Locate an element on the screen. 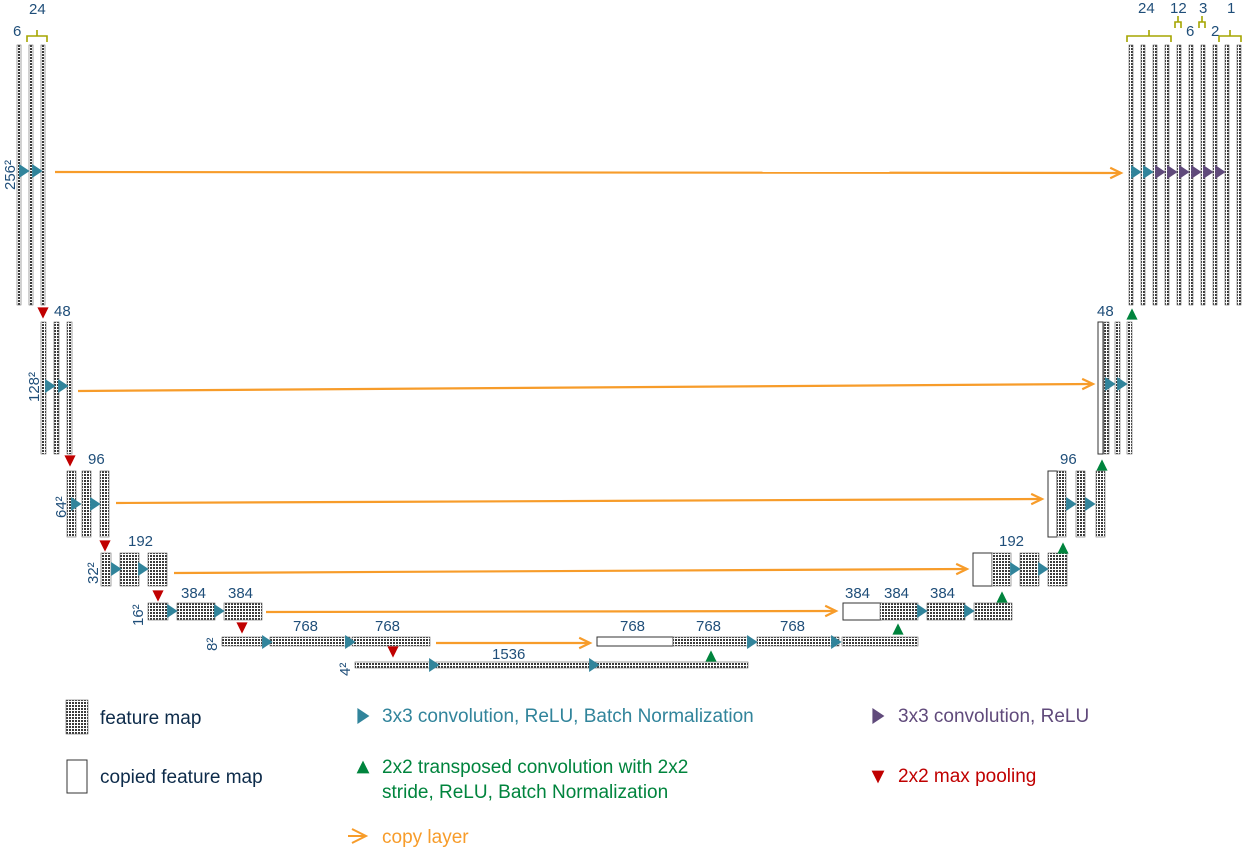 This screenshot has height=851, width=1246. fm-l5-a is located at coordinates (158, 611).